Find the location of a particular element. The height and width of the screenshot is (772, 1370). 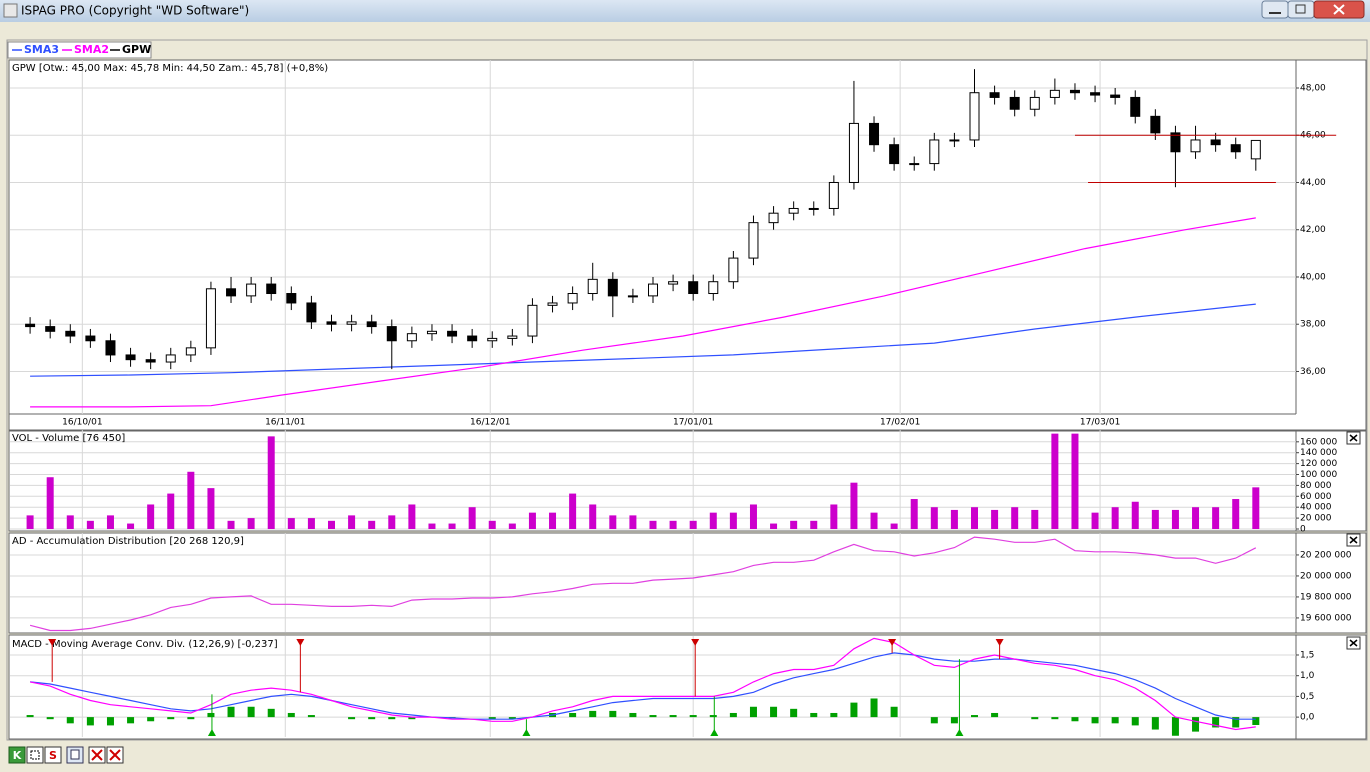

macd-panel is located at coordinates (687, 687).